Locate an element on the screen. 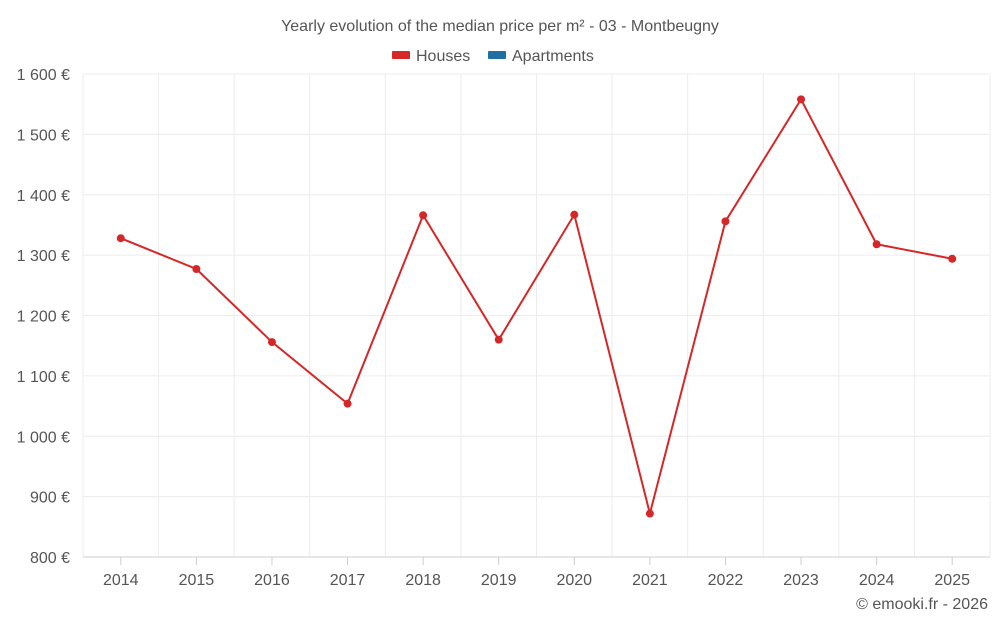 This screenshot has width=1000, height=625. x-tick-label: 2021 is located at coordinates (650, 580).